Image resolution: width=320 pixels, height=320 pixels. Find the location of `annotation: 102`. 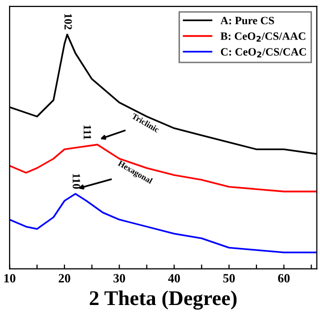

annotation: 102 is located at coordinates (68, 22).